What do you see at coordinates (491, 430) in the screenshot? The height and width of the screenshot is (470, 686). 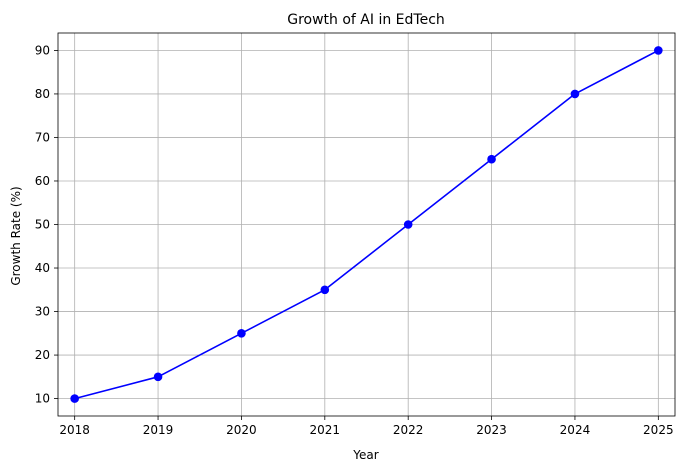 I see `x-tick-label: 2023` at bounding box center [491, 430].